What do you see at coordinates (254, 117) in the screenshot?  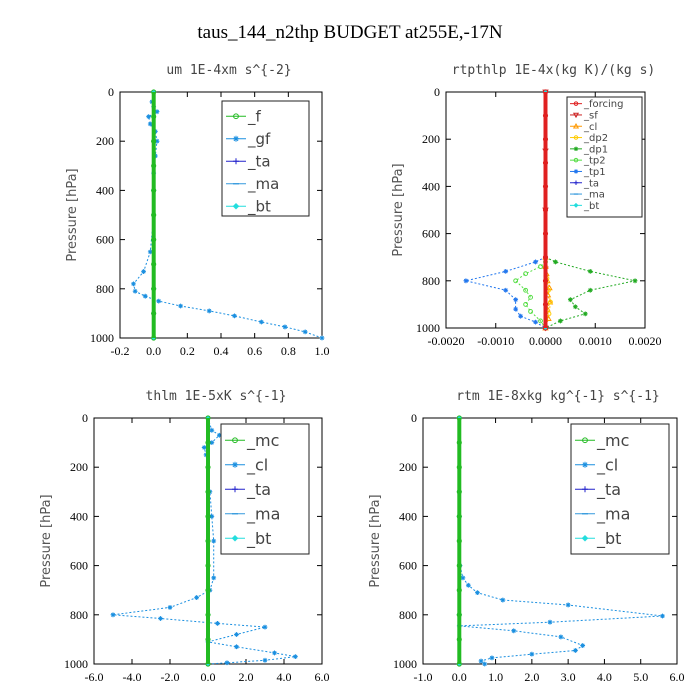 I see `legend-label: _f` at bounding box center [254, 117].